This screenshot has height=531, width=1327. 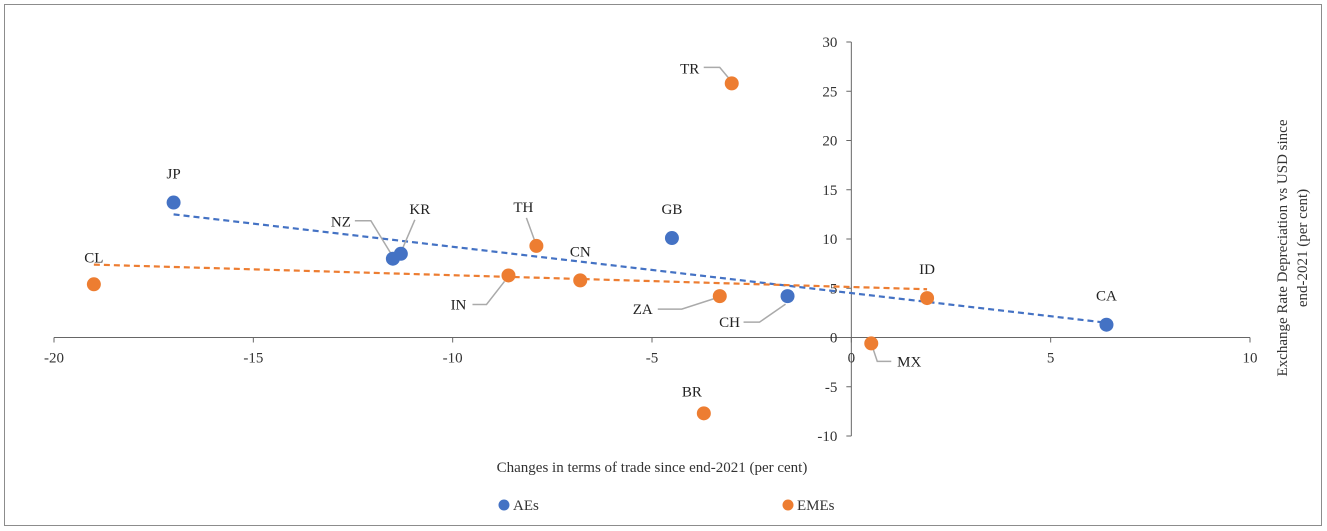 I want to click on legend: AEs EMEs, so click(x=666, y=506).